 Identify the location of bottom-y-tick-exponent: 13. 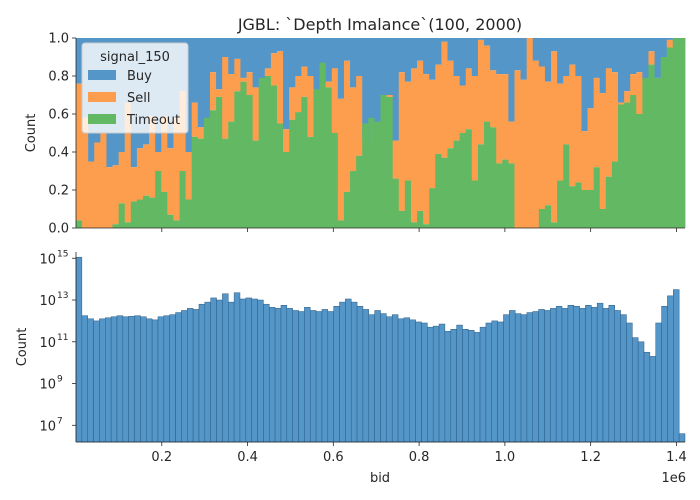
(62, 296).